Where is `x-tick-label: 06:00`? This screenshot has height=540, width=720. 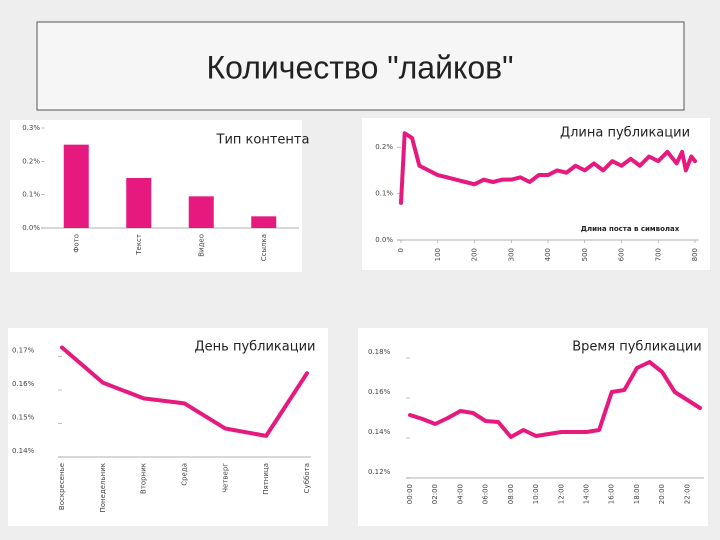
x-tick-label: 06:00 is located at coordinates (486, 494).